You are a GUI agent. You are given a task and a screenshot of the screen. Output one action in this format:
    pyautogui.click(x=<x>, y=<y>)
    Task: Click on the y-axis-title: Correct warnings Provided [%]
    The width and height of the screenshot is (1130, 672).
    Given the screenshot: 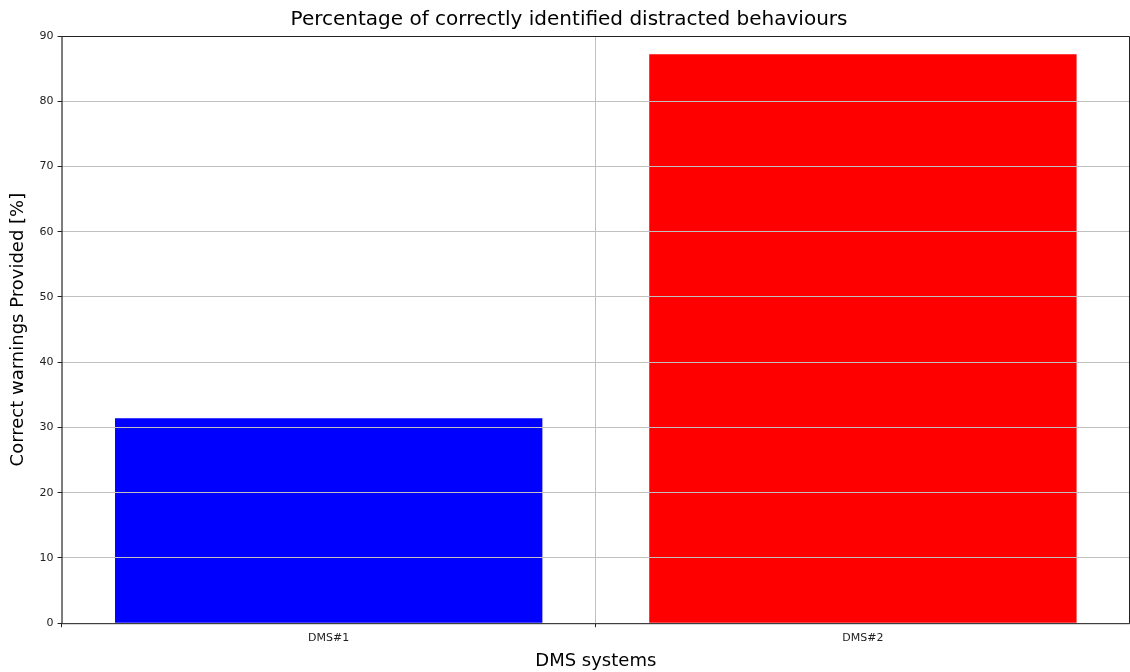 What is the action you would take?
    pyautogui.click(x=17, y=329)
    